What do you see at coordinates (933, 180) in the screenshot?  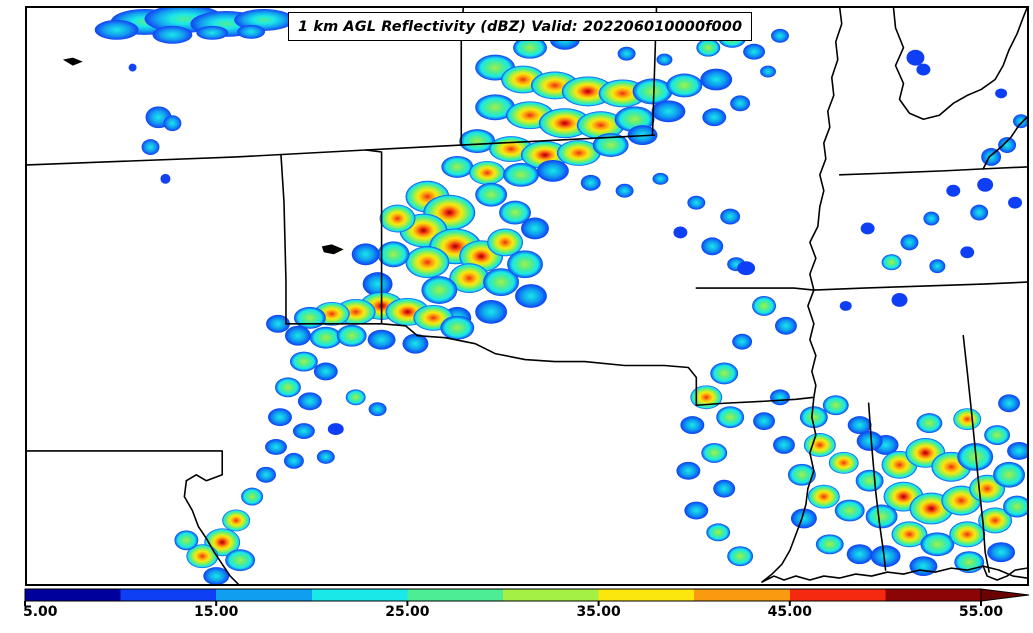 I see `echo-group-tennessee` at bounding box center [933, 180].